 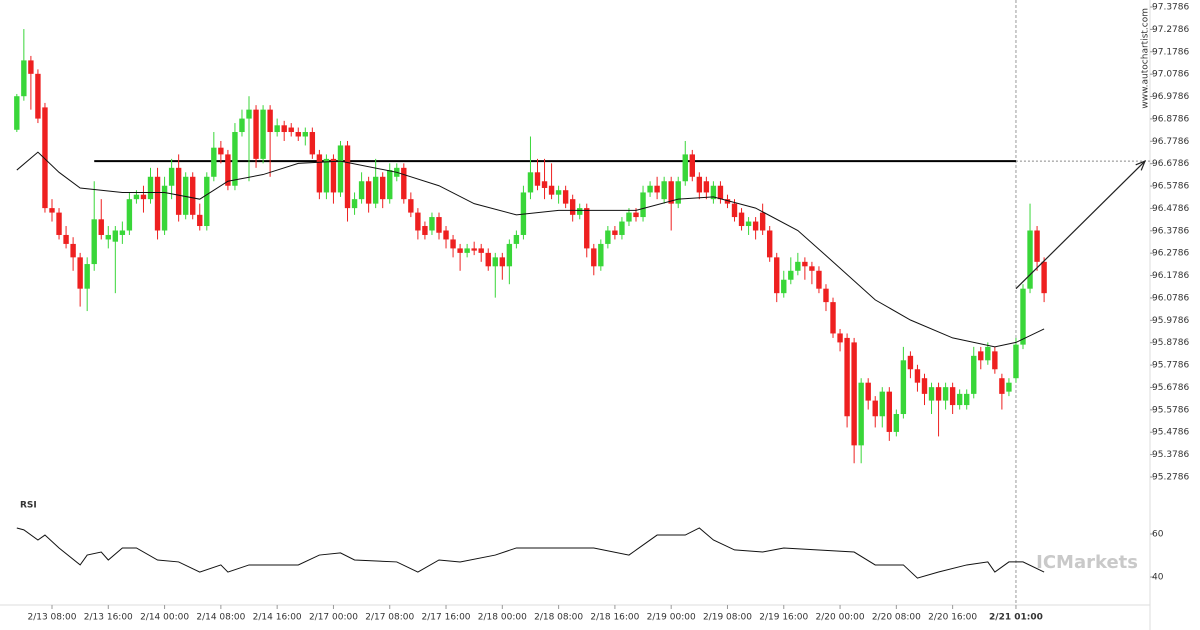 What do you see at coordinates (1170, 231) in the screenshot?
I see `y-tick-label: 96.3786` at bounding box center [1170, 231].